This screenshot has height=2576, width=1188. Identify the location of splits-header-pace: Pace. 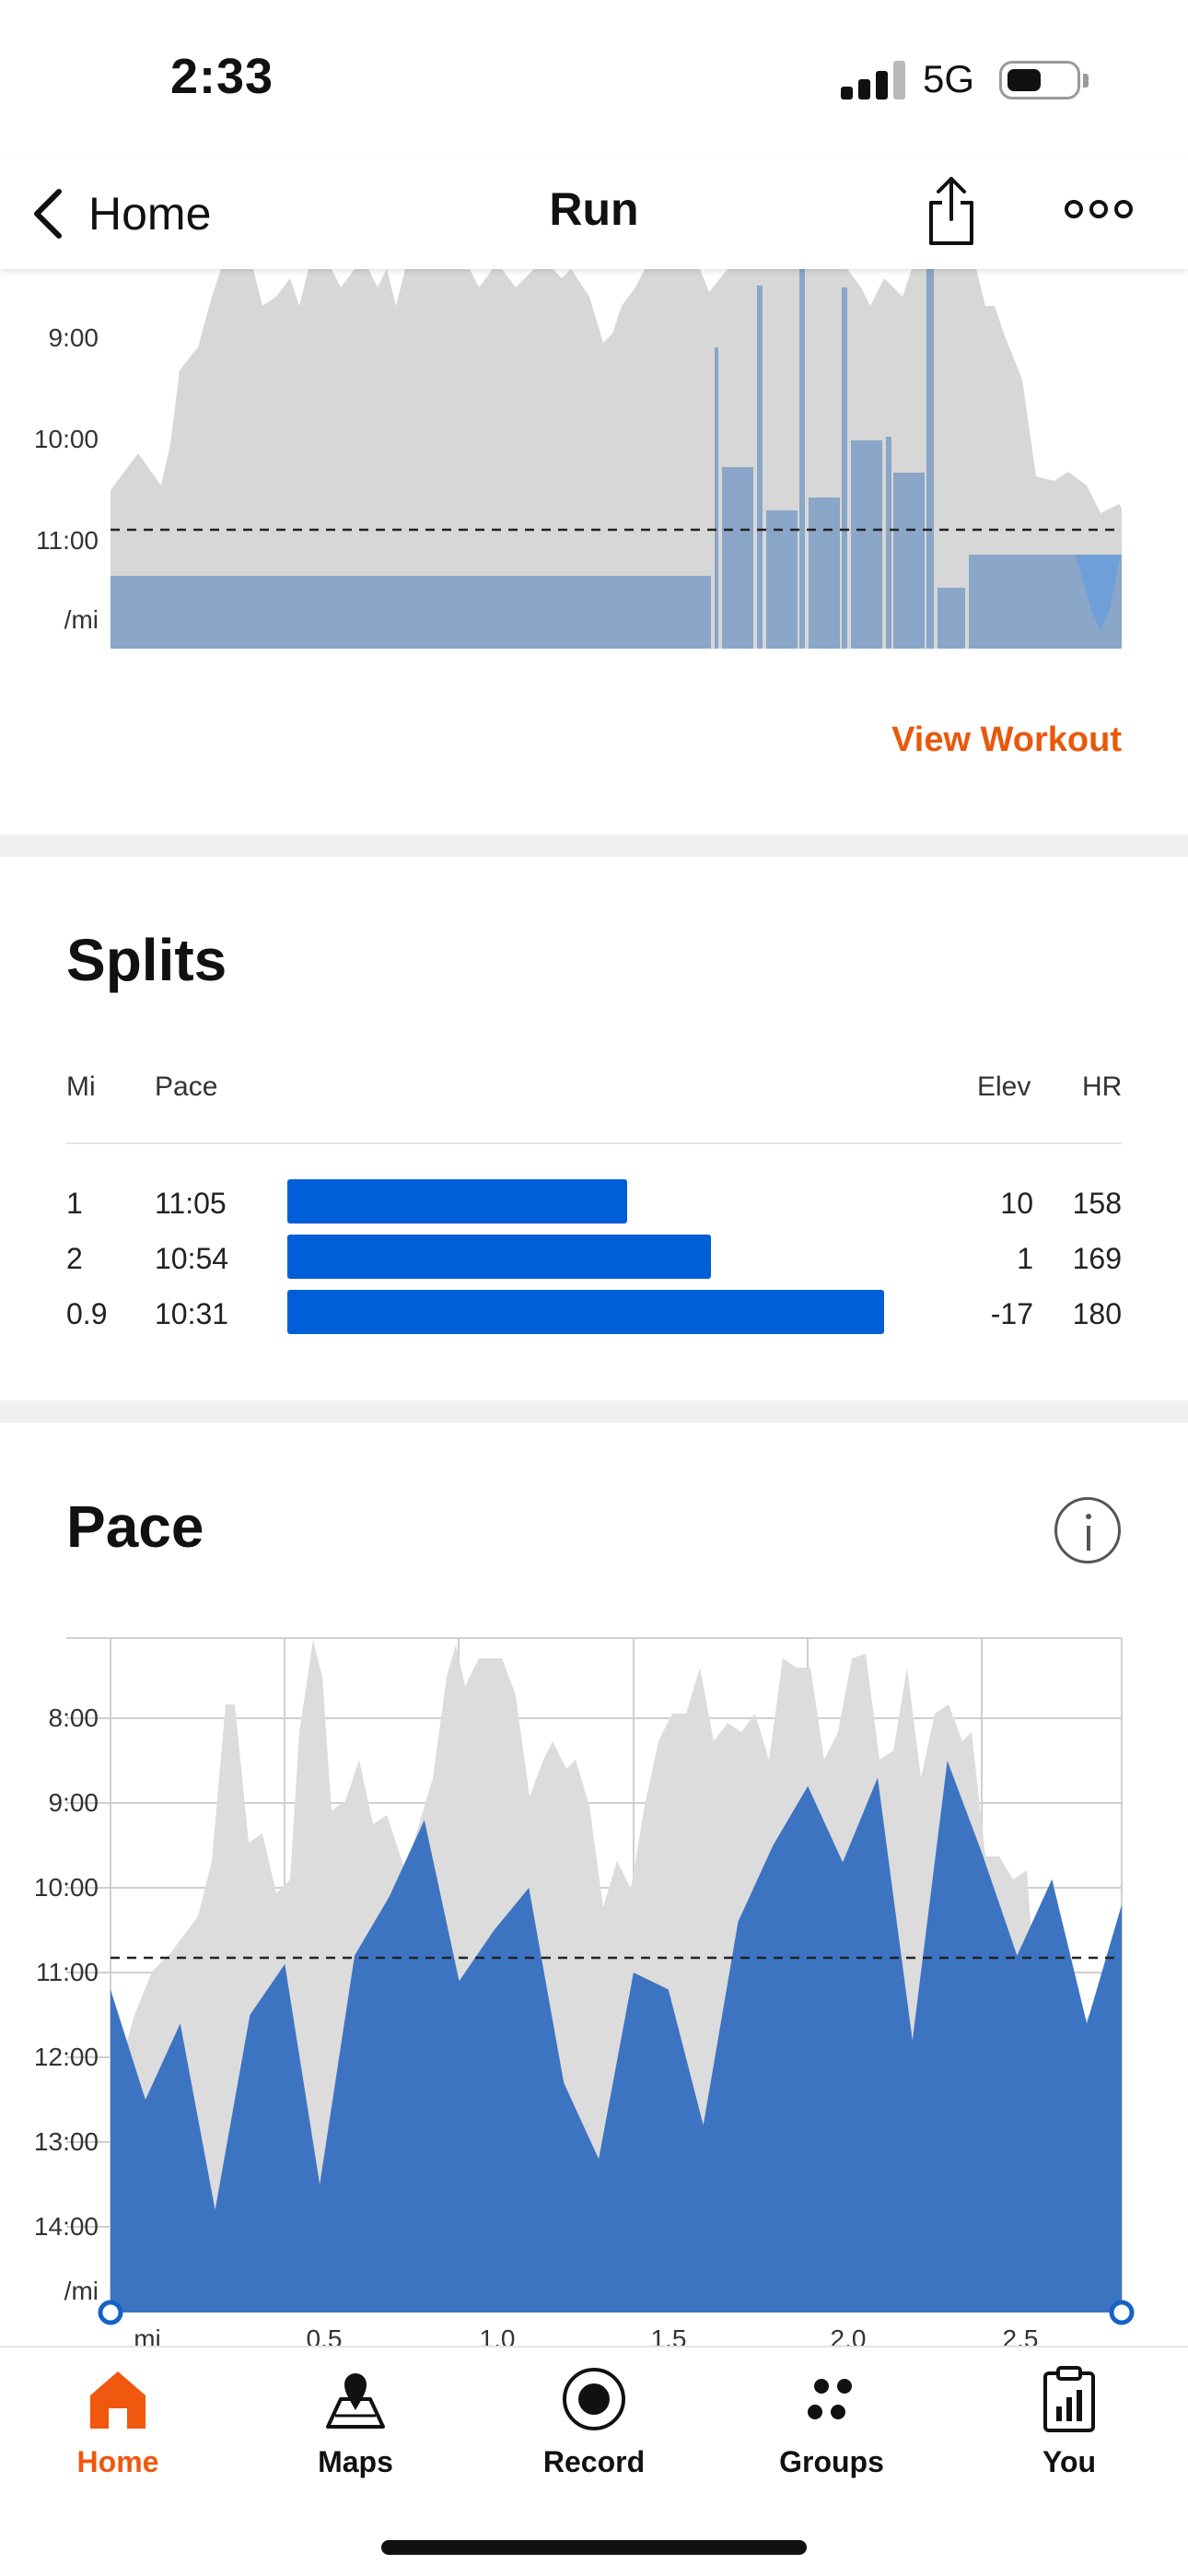
(186, 1086).